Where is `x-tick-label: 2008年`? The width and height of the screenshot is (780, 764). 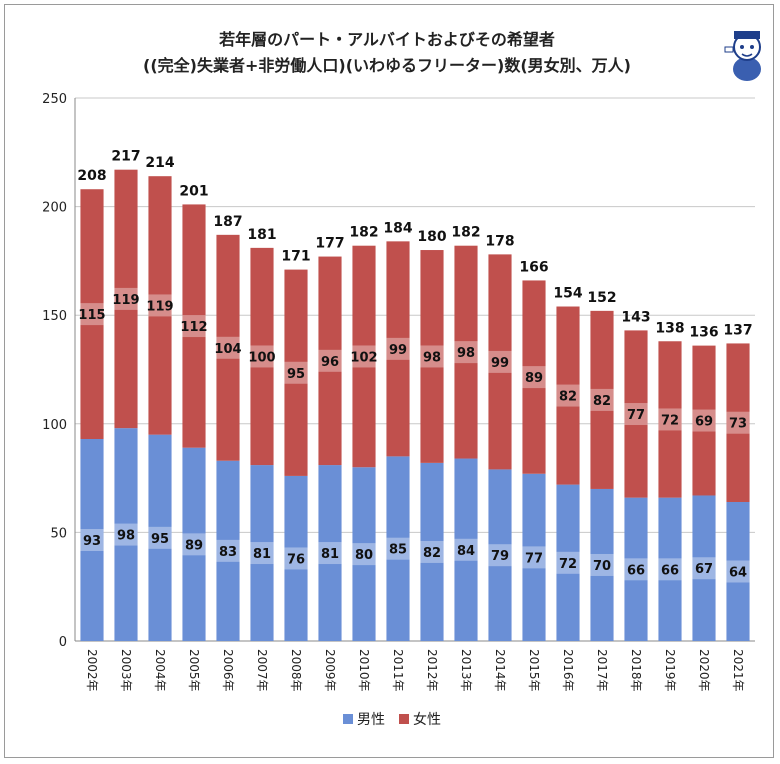 x-tick-label: 2008年 is located at coordinates (296, 670).